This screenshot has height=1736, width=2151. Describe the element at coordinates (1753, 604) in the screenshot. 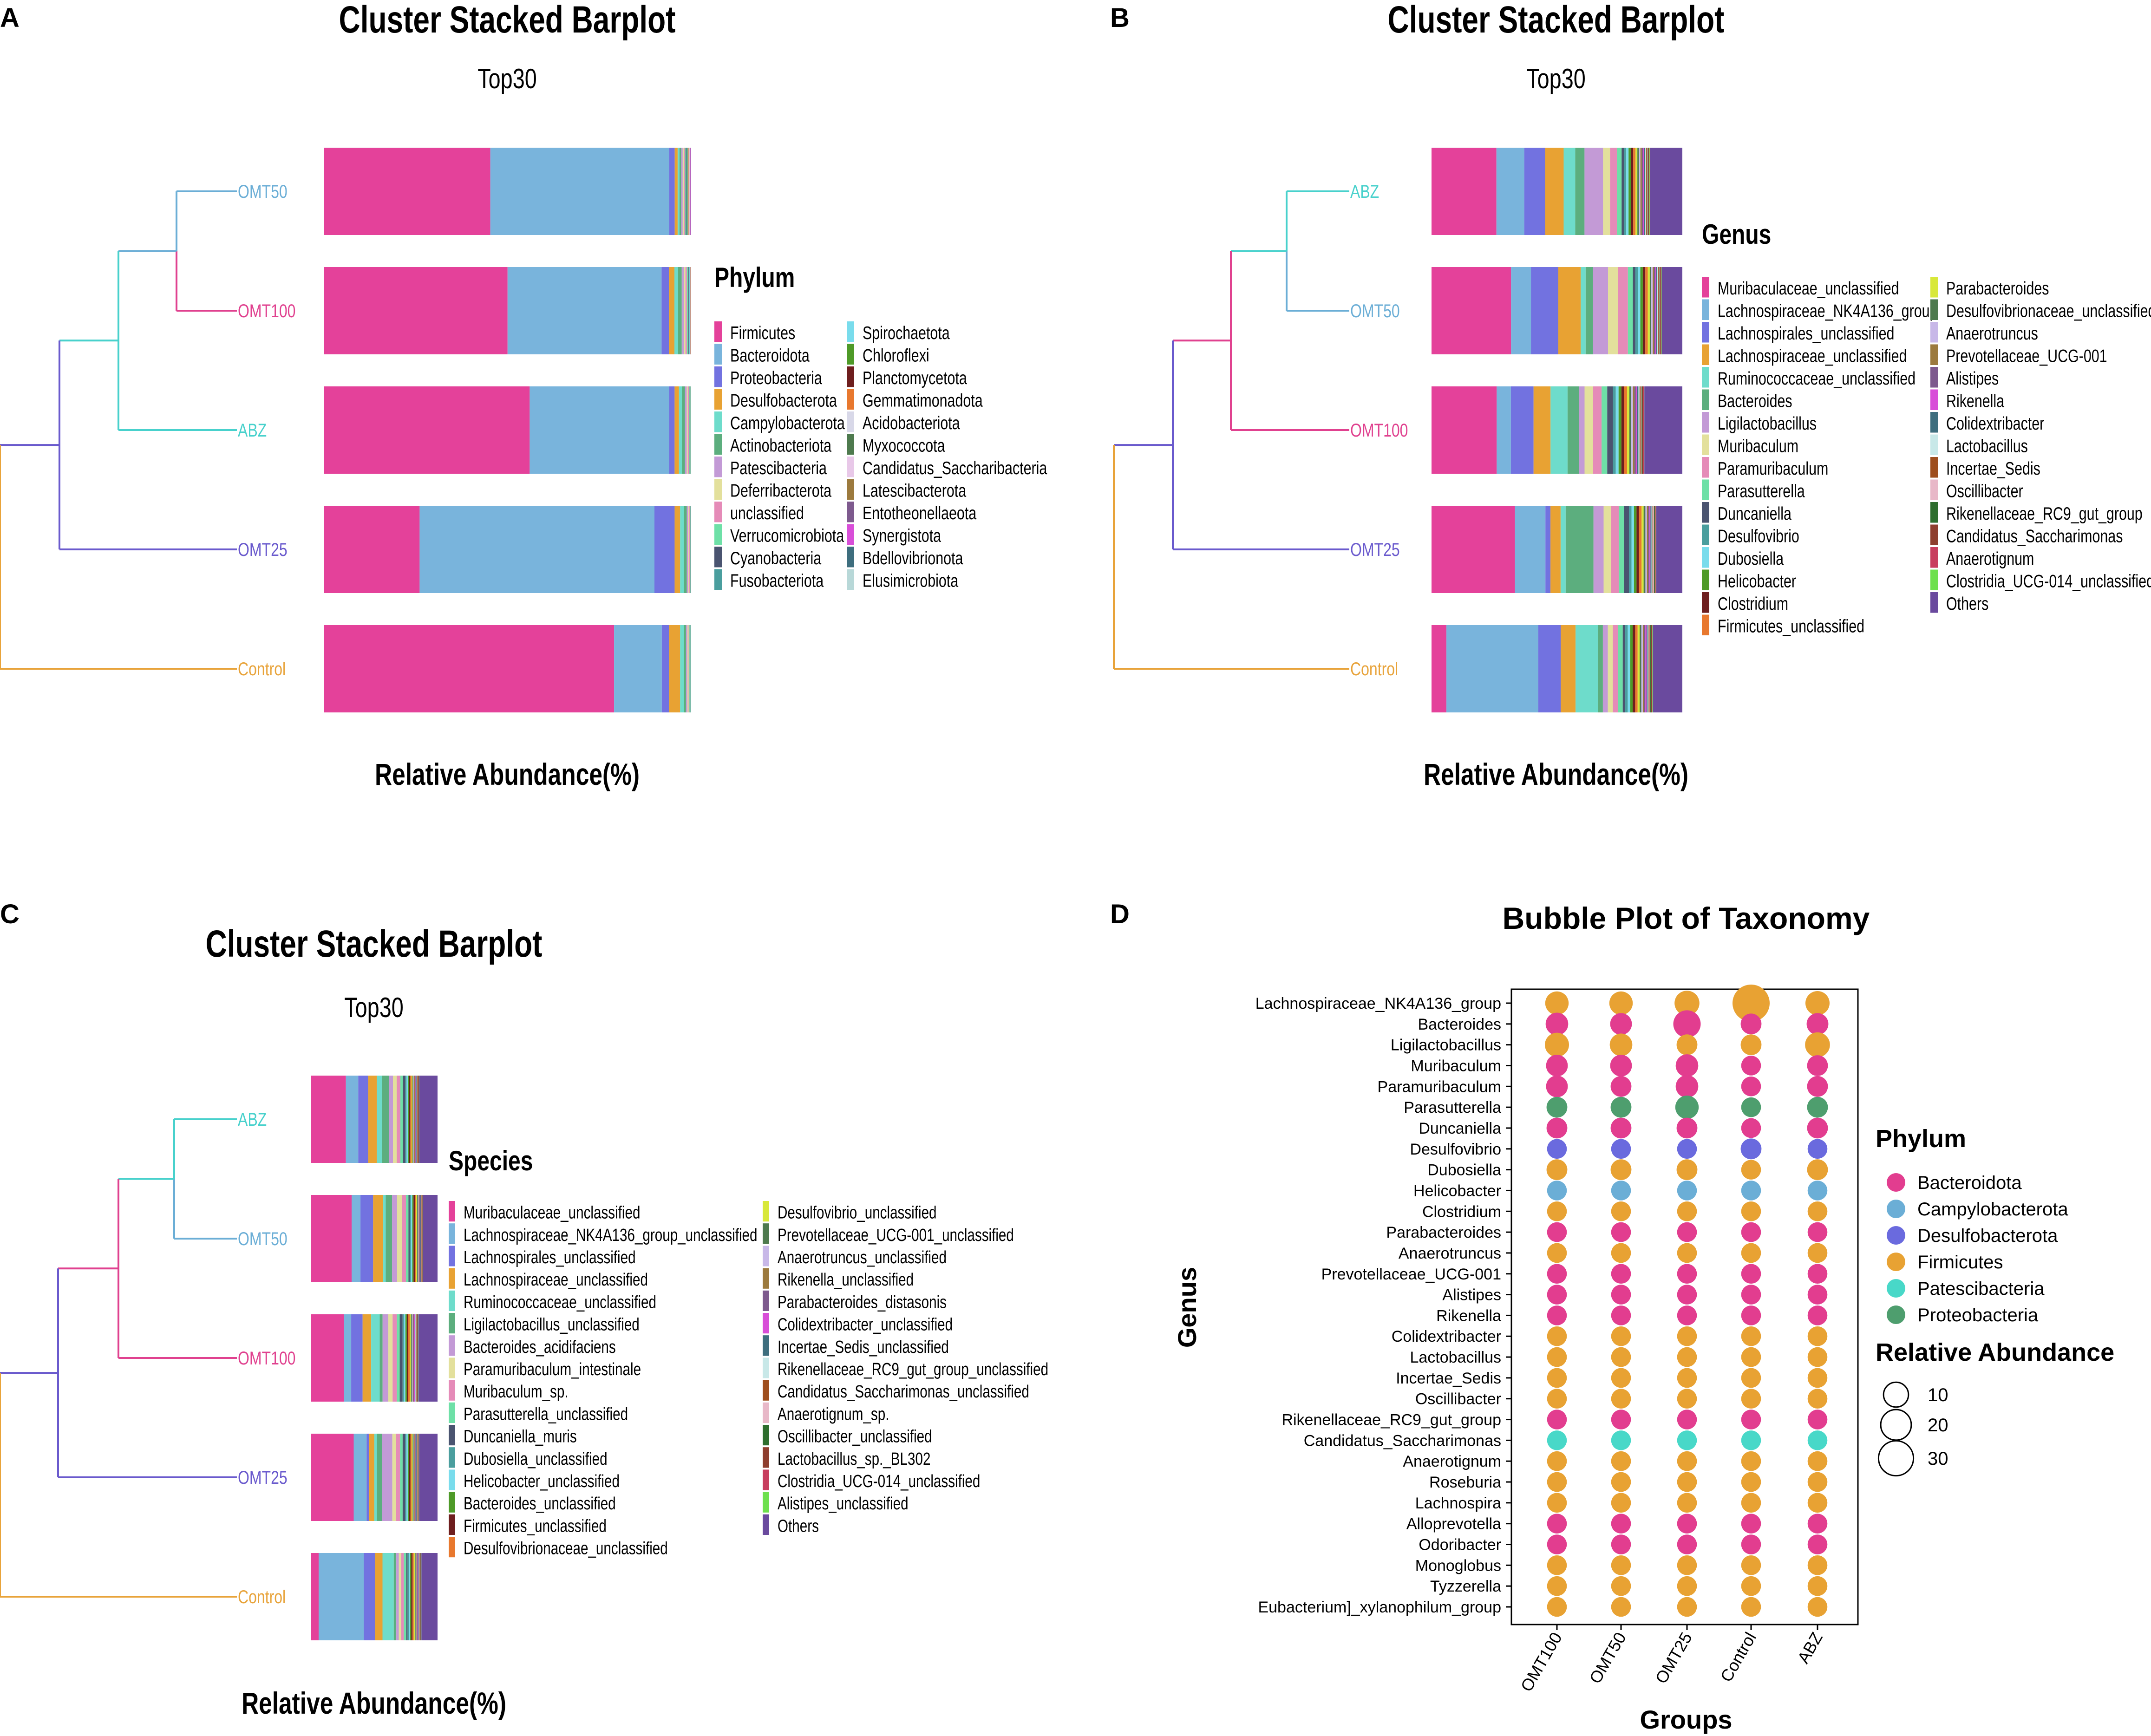

I see `legend-label: Clostridium` at that location.